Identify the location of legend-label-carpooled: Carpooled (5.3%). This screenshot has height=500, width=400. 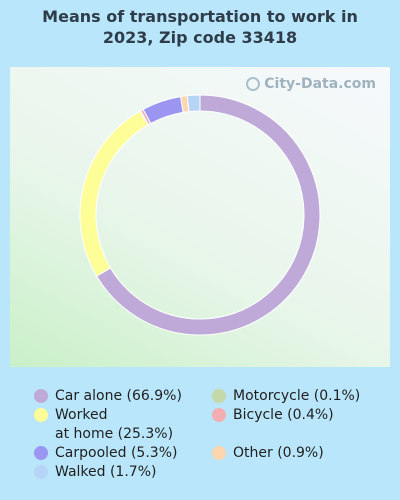
(116, 453).